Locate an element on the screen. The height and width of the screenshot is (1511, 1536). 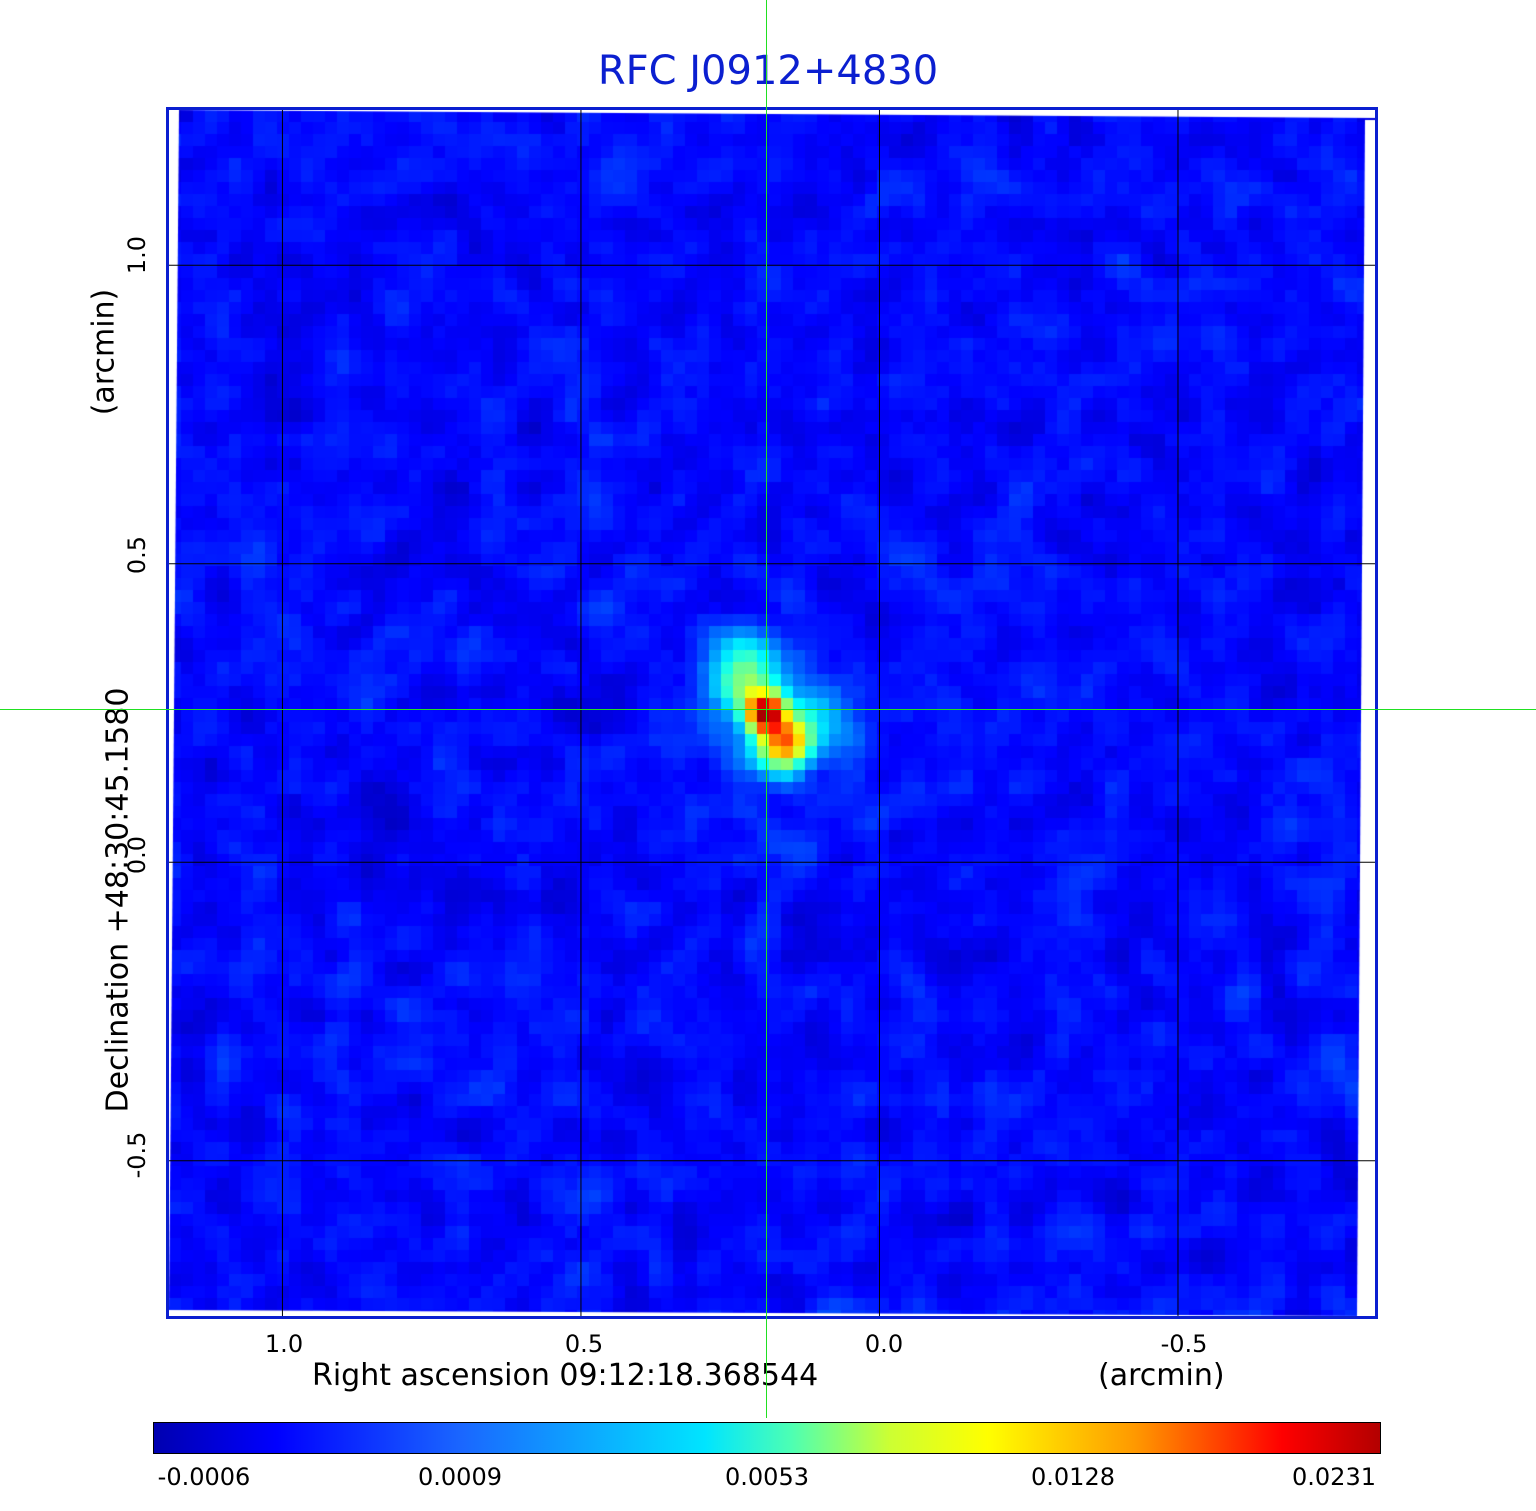
colorbar-tick-label: 0.0053 is located at coordinates (767, 1477).